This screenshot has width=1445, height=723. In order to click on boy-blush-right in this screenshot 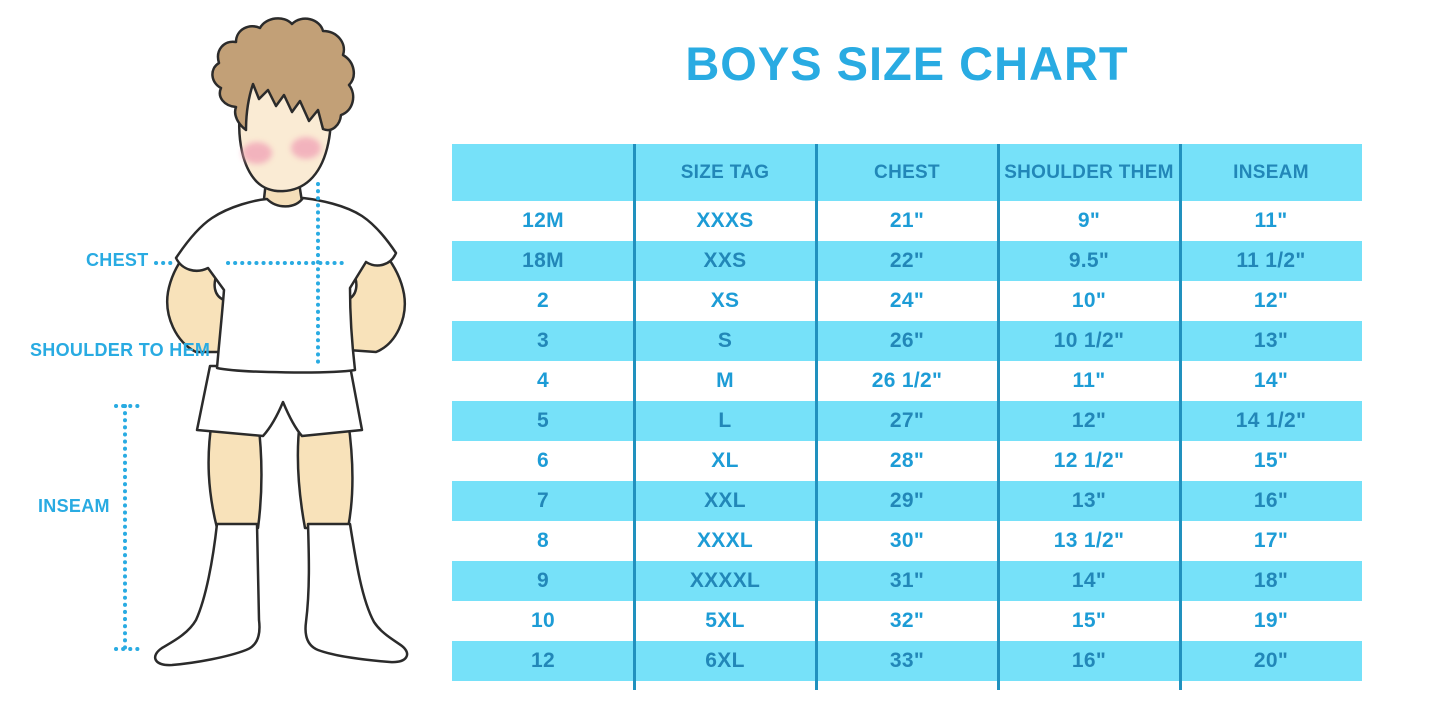, I will do `click(306, 148)`.